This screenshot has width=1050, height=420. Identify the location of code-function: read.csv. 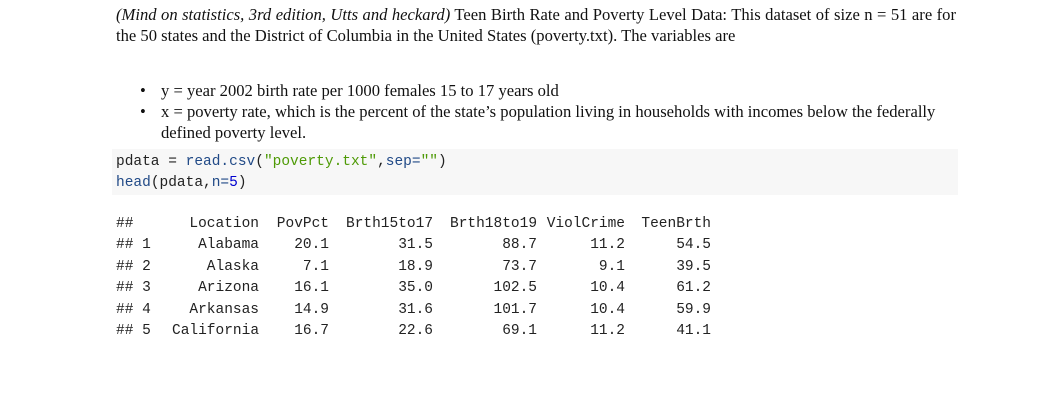
(220, 162).